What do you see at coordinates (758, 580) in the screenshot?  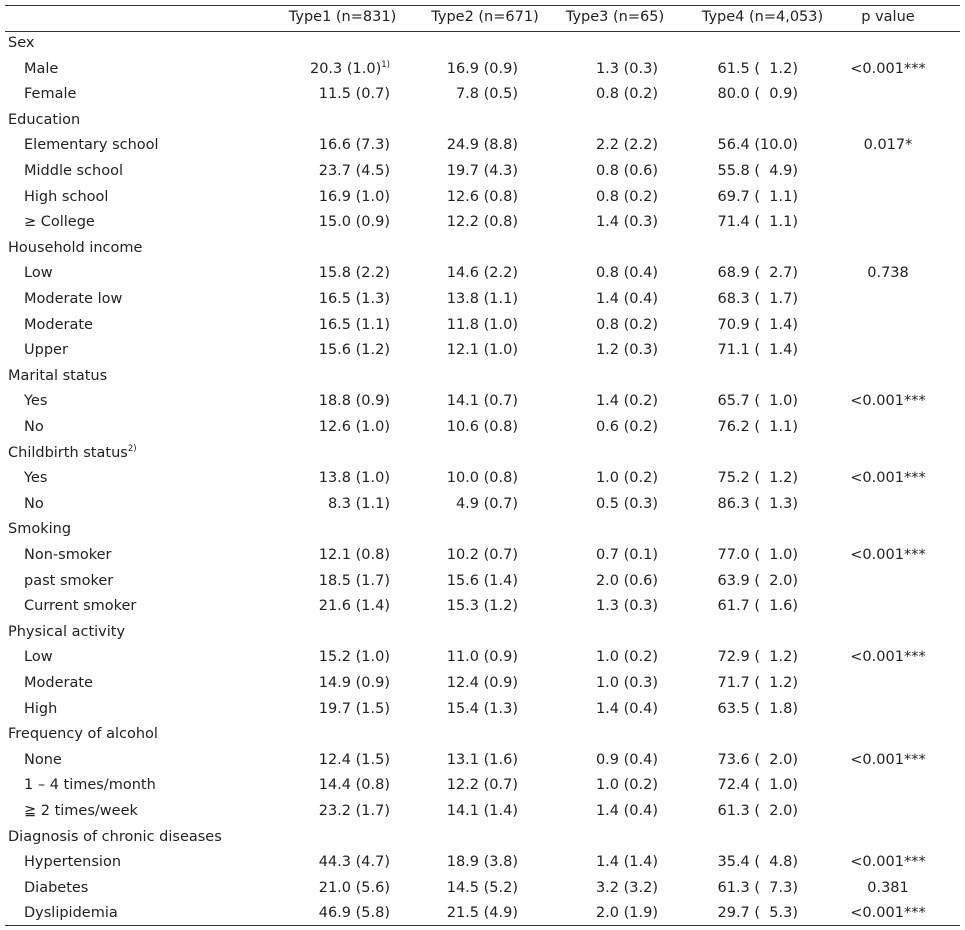 I see `cell-text: 63.9 ( 2.0)` at bounding box center [758, 580].